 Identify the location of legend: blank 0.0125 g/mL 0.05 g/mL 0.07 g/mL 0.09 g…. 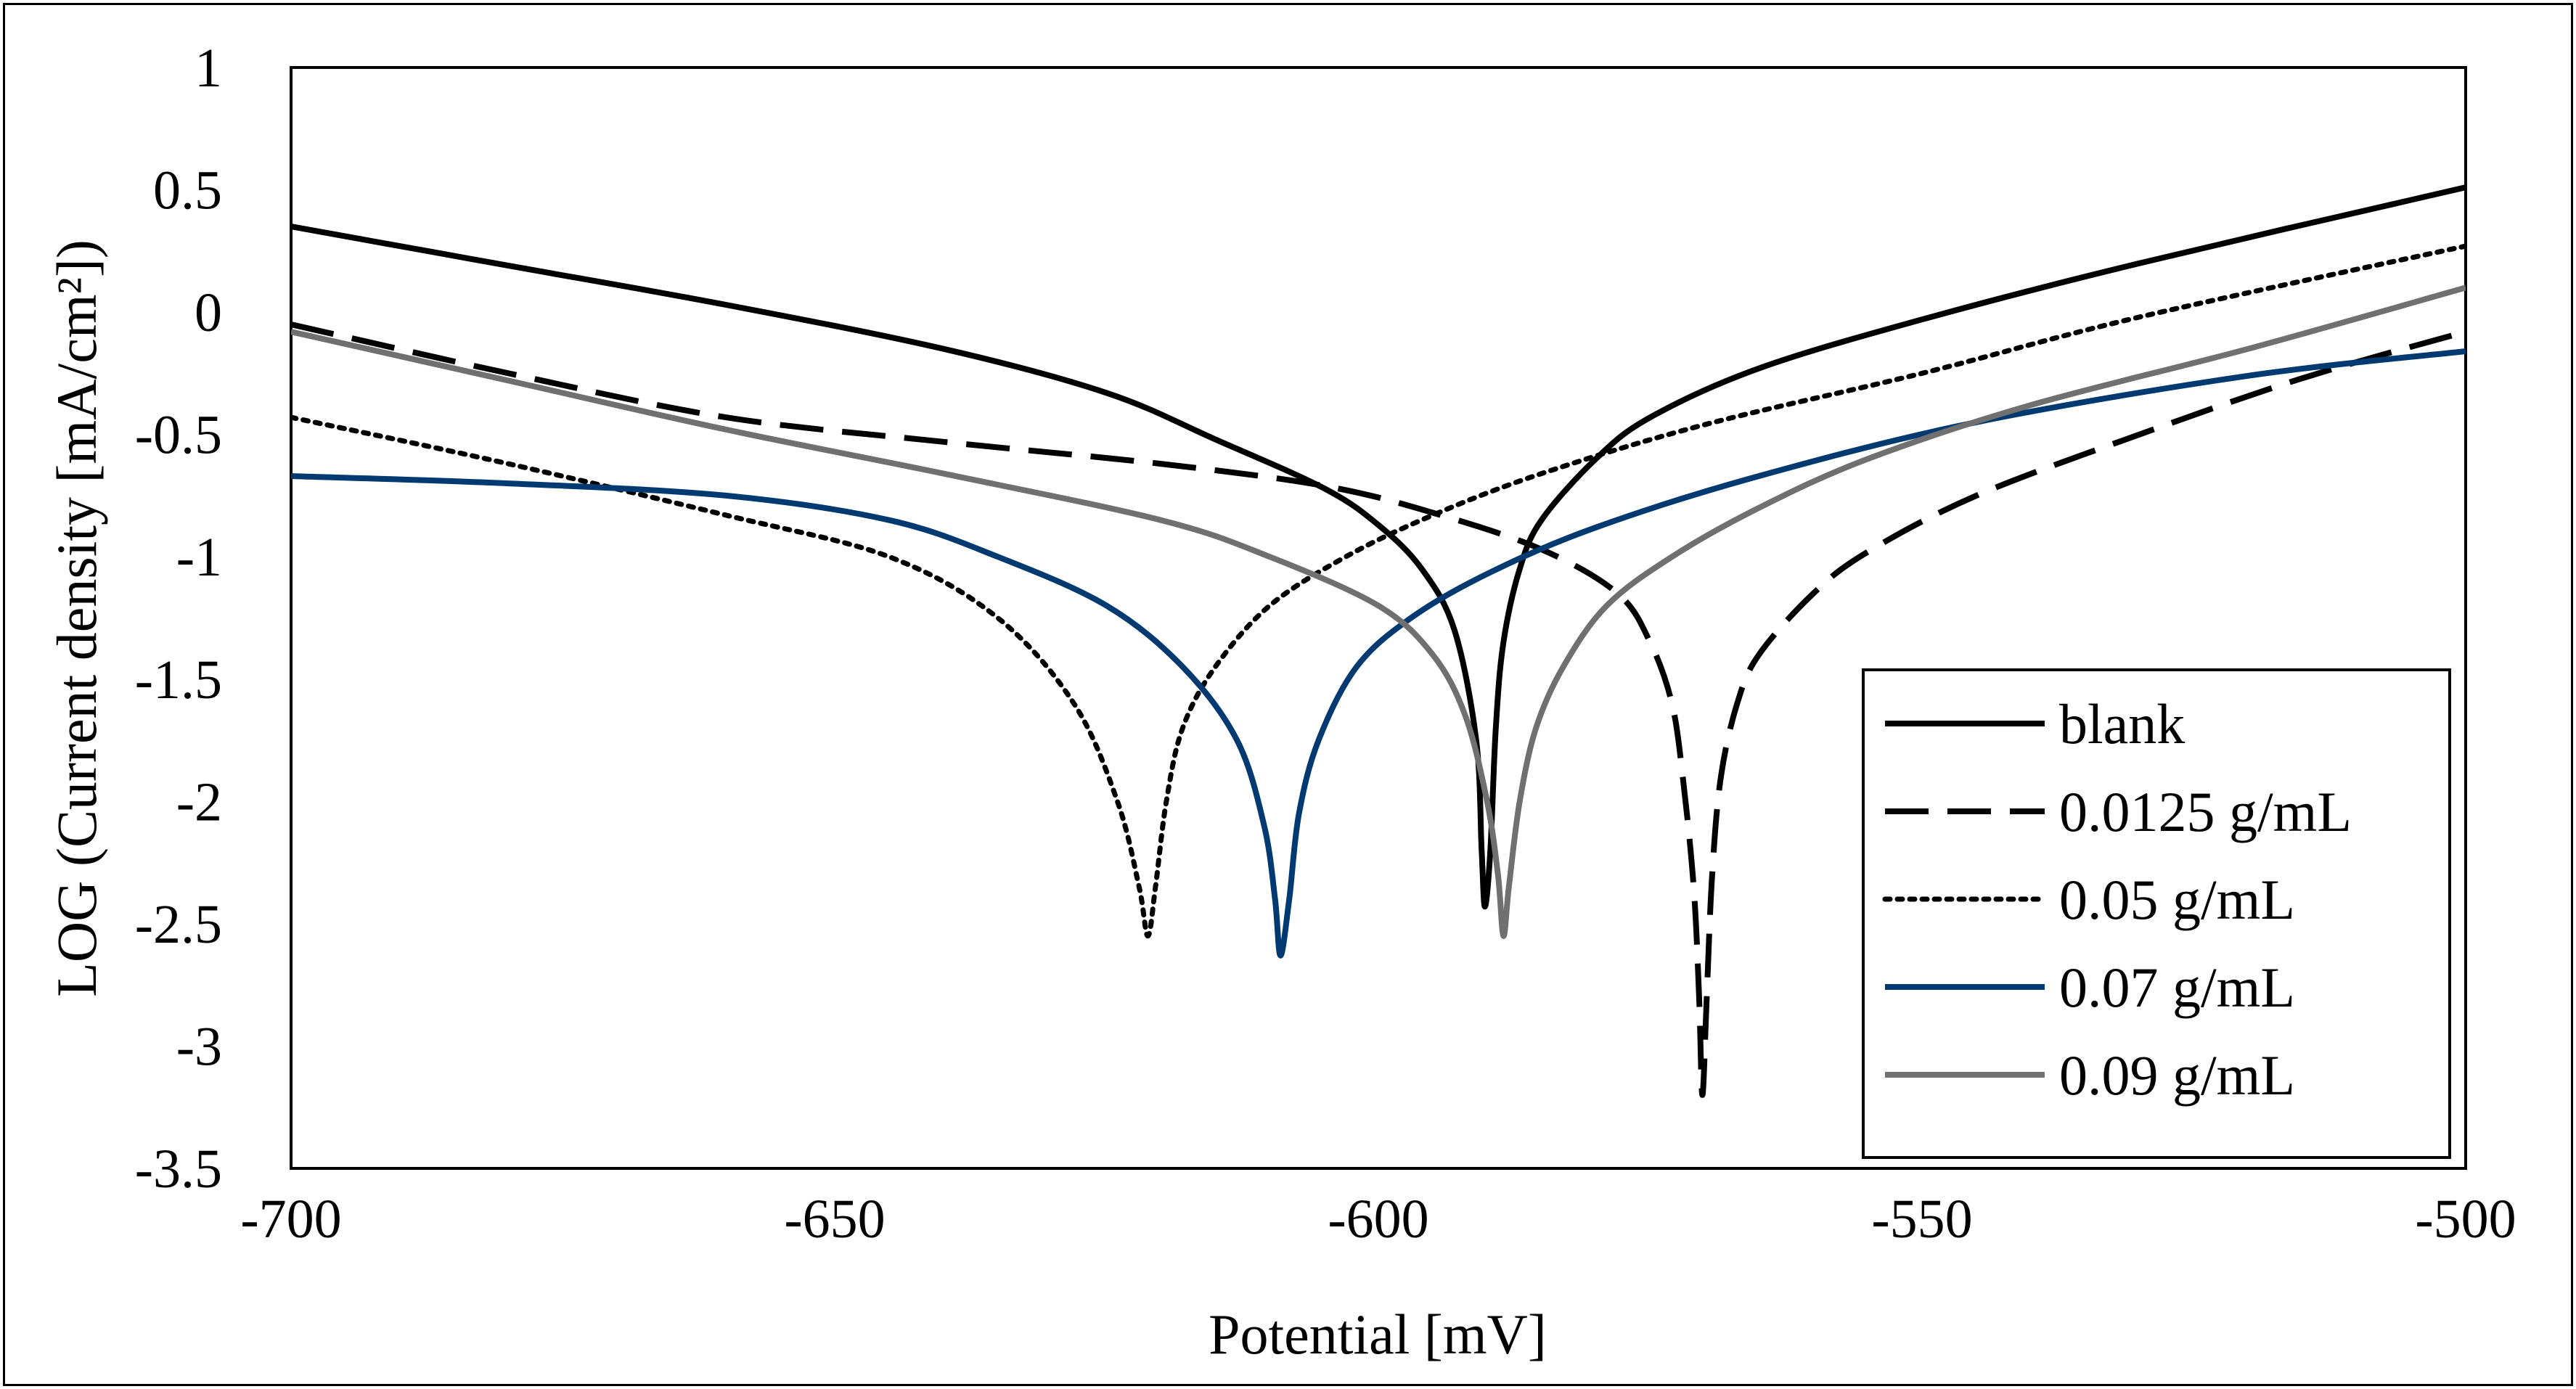
(2156, 913).